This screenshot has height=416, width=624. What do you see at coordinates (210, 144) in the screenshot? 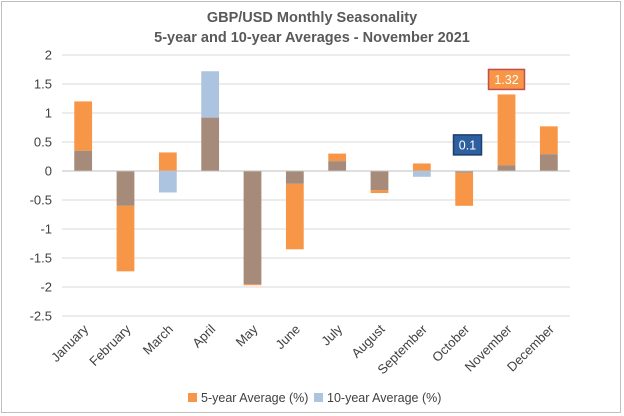
I see `bar-5yr-april-overlap` at bounding box center [210, 144].